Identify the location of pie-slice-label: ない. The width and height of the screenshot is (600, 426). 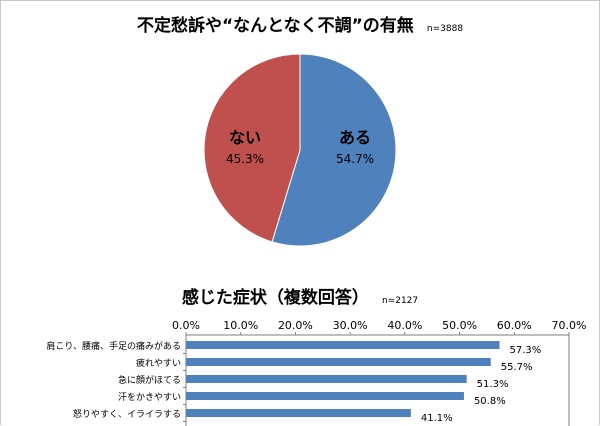
(245, 137).